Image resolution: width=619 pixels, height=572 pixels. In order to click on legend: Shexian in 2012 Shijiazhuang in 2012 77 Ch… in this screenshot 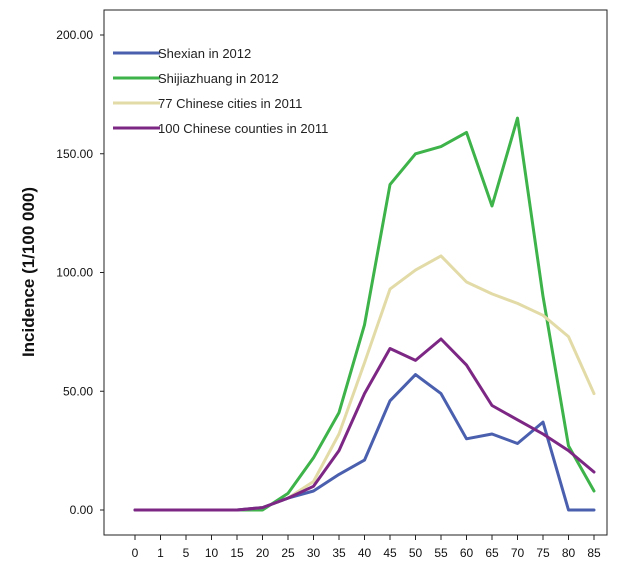, I will do `click(220, 91)`.